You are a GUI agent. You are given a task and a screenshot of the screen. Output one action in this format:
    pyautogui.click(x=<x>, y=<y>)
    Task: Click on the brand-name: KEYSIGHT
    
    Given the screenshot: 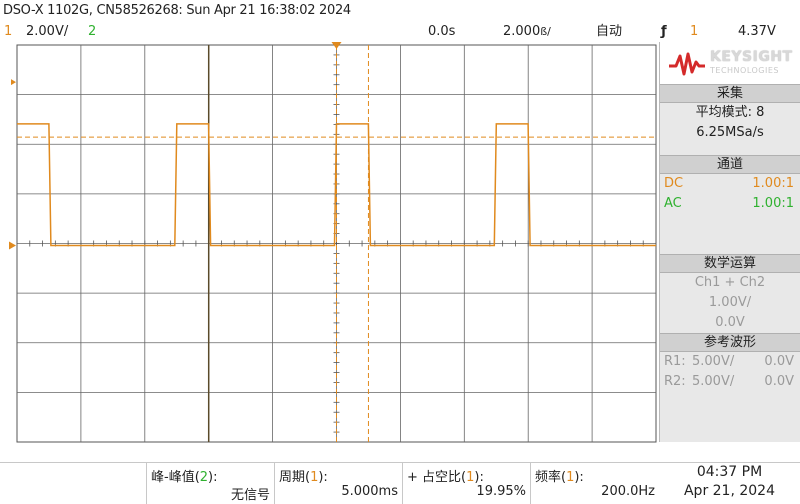 What is the action you would take?
    pyautogui.click(x=751, y=57)
    